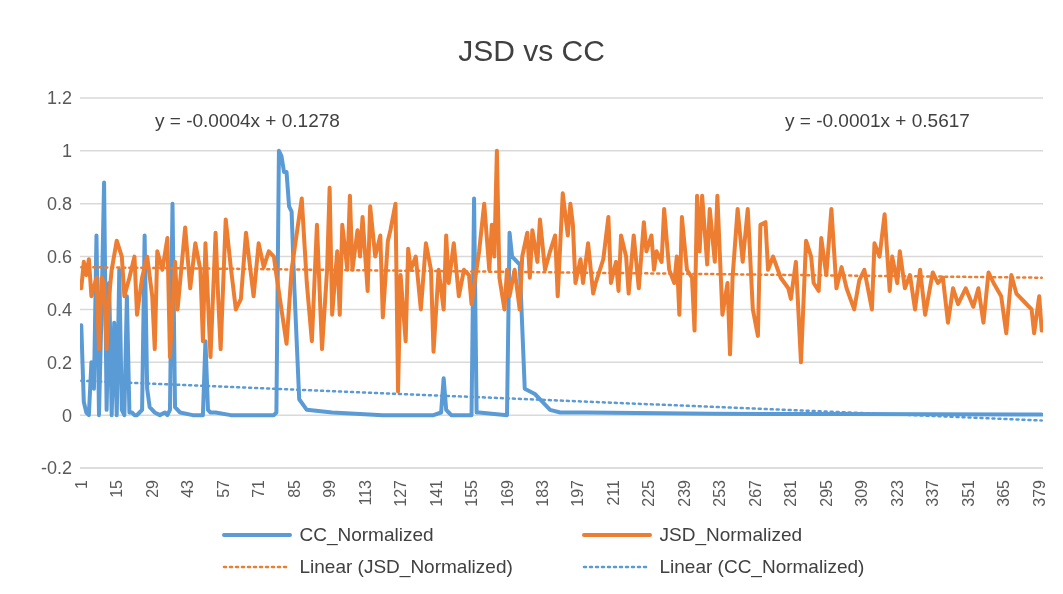  What do you see at coordinates (1039, 493) in the screenshot?
I see `x-tick-label: 379` at bounding box center [1039, 493].